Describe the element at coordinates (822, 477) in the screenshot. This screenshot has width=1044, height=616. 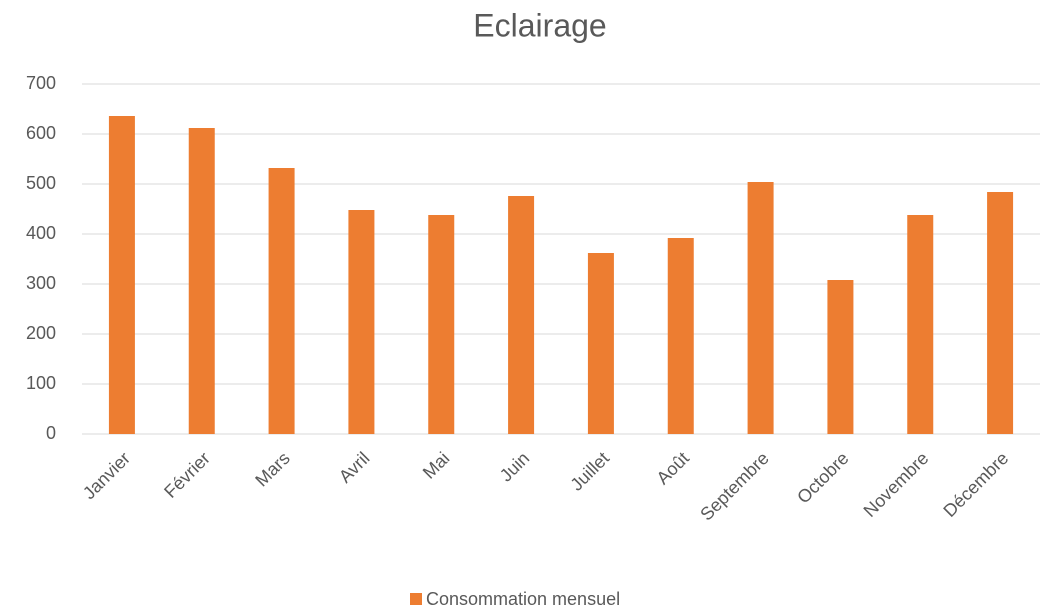
I see `x-tick-label: Octobre` at that location.